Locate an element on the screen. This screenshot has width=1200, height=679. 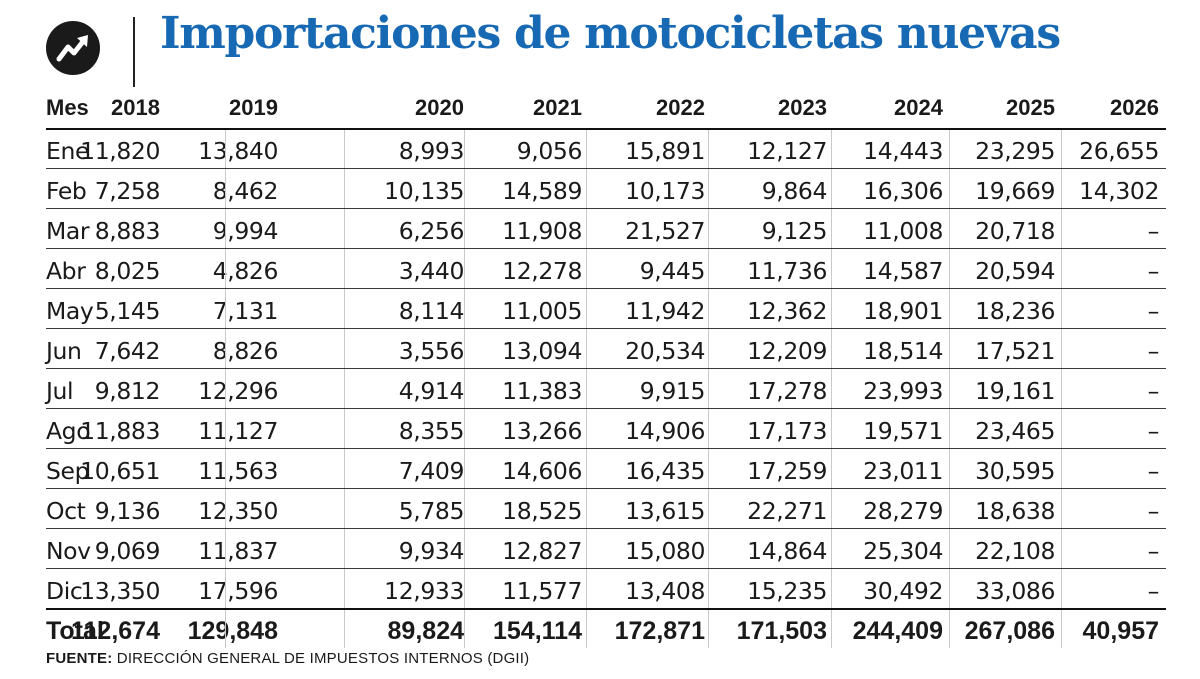
total-value-cell: 171,503 is located at coordinates (781, 631).